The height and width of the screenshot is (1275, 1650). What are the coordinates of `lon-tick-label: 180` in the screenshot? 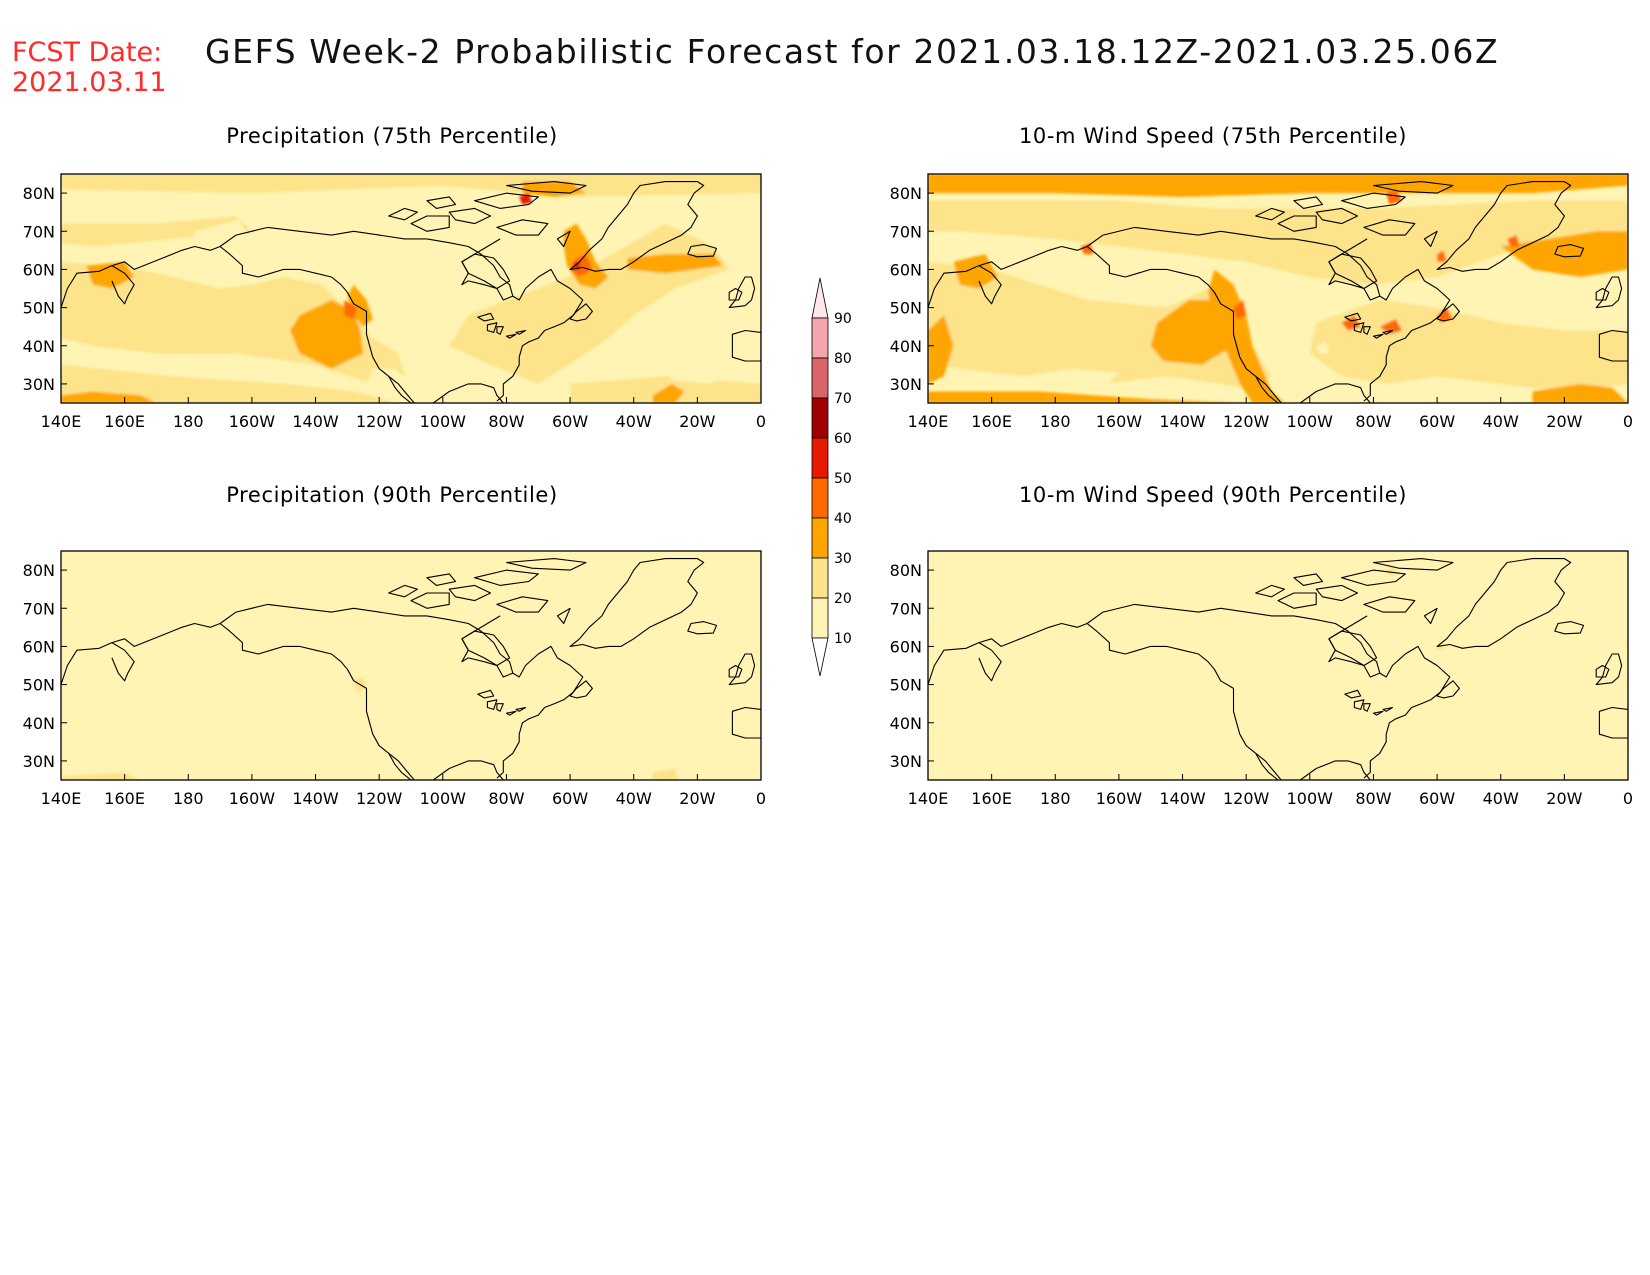 It's located at (1055, 798).